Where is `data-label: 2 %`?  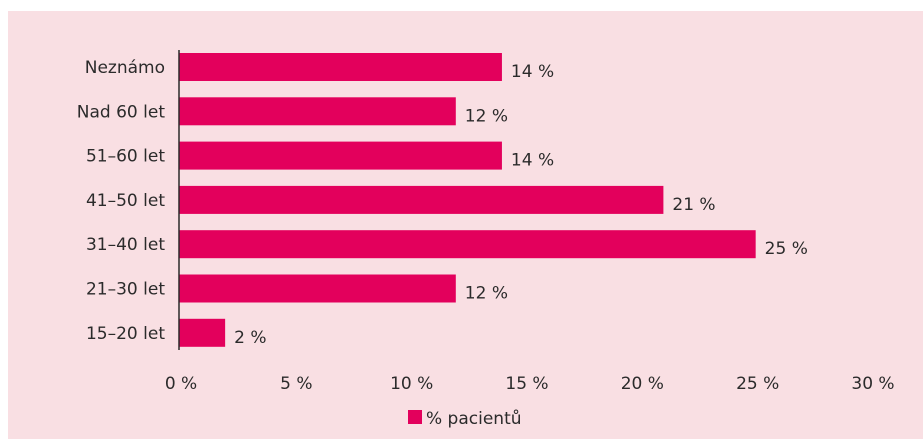
data-label: 2 % is located at coordinates (250, 338).